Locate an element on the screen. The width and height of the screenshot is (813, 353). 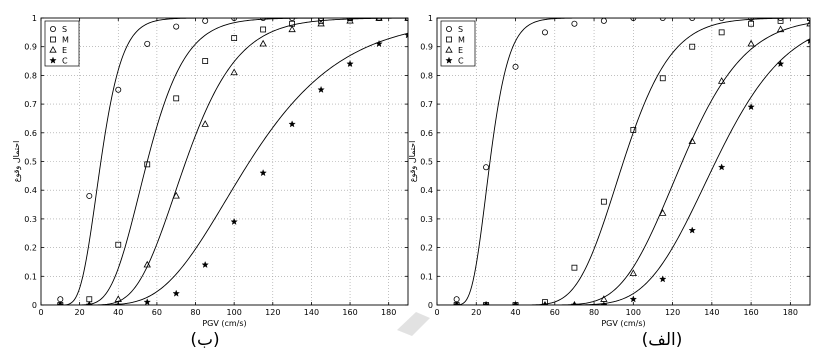
x-axis-label: PGV (cm/s) is located at coordinates (623, 323).